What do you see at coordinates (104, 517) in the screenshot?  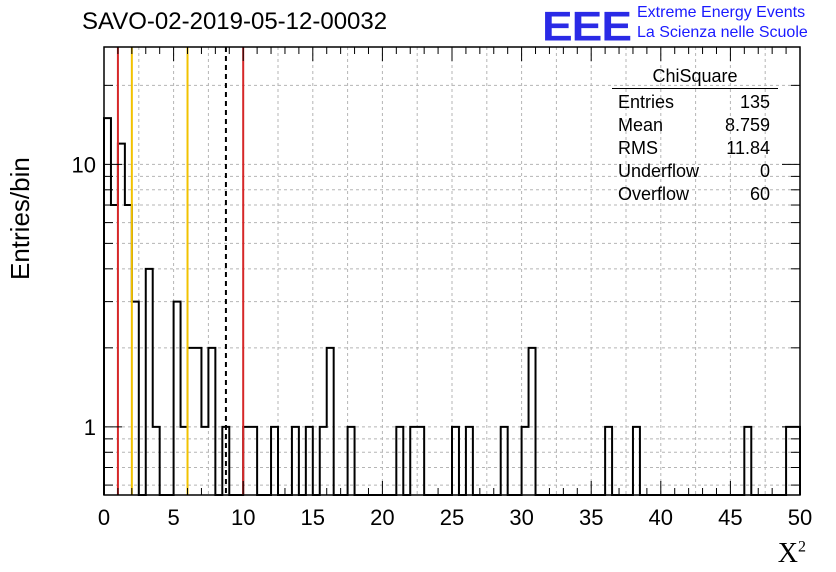 I see `x-tick-label: 0` at bounding box center [104, 517].